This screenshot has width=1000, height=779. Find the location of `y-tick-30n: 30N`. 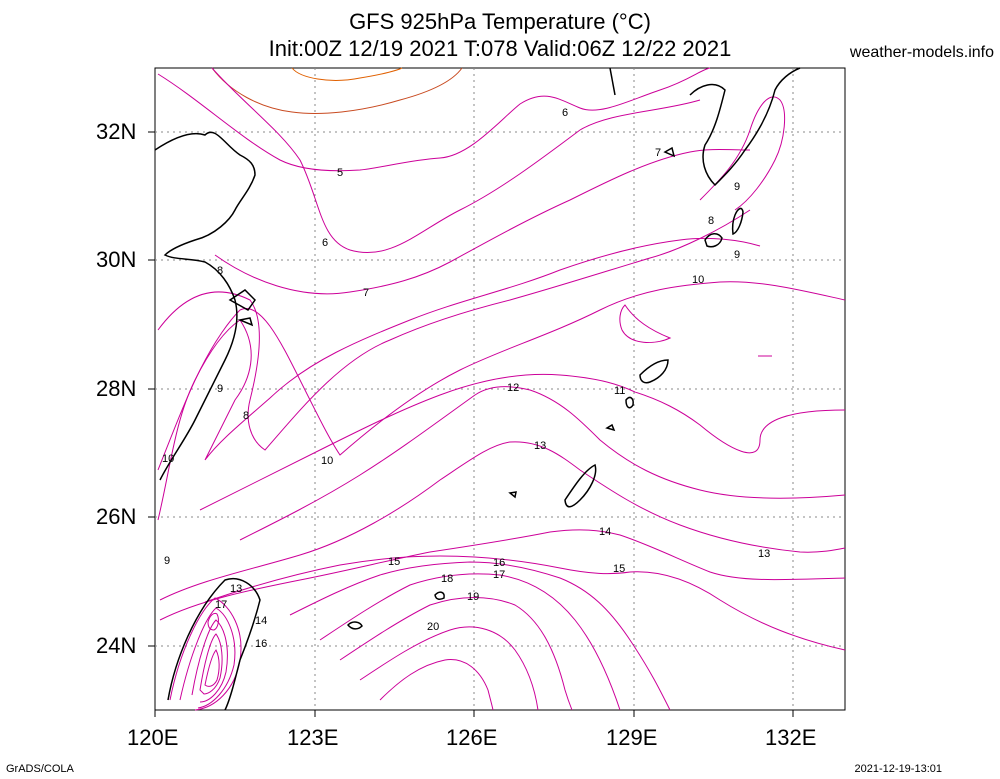

y-tick-30n: 30N is located at coordinates (116, 259).